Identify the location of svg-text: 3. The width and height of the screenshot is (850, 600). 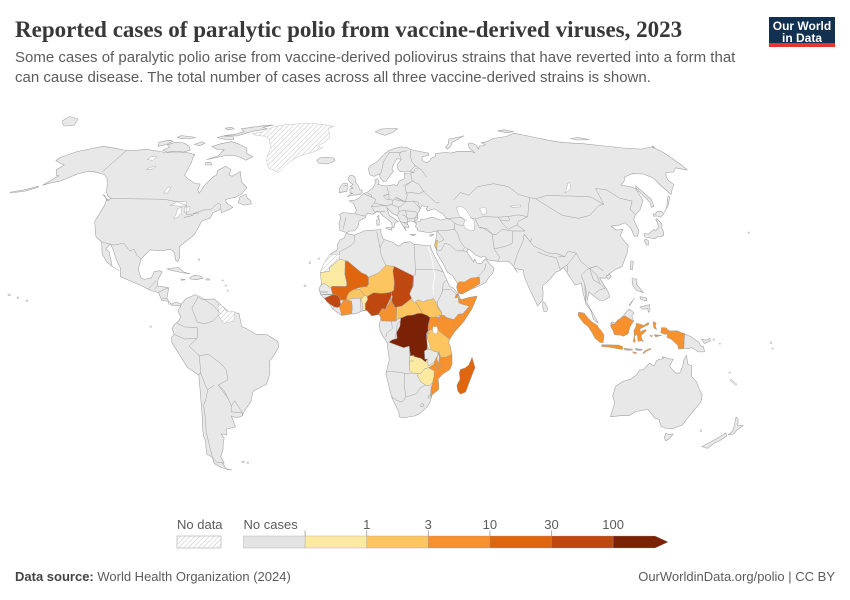
(428, 524).